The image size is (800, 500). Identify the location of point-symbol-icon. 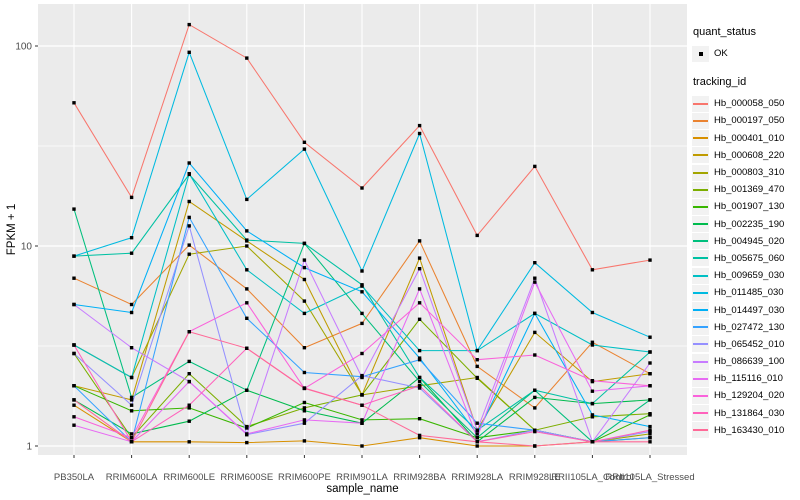
(700, 53).